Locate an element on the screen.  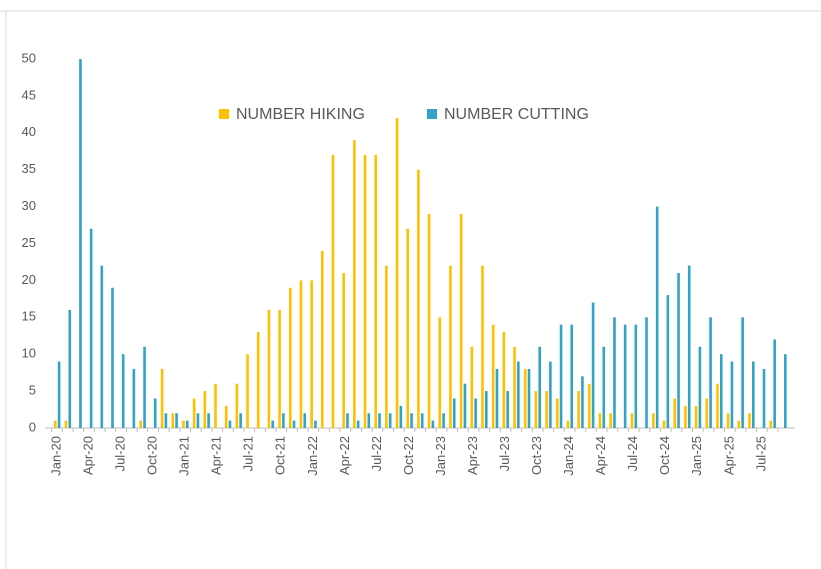
y-tick-label: 10 is located at coordinates (29, 353).